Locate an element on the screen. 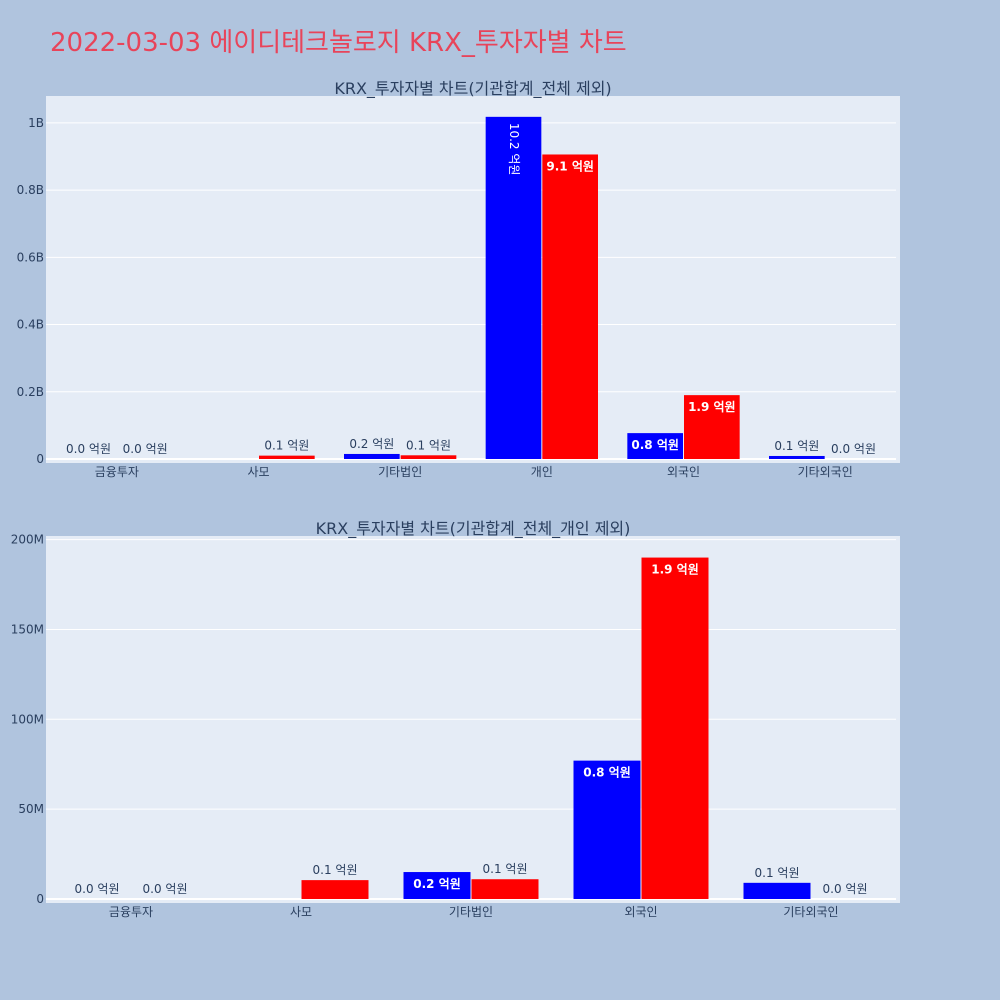 The height and width of the screenshot is (1000, 1000). y-tick-label: 0.6B is located at coordinates (30, 257).